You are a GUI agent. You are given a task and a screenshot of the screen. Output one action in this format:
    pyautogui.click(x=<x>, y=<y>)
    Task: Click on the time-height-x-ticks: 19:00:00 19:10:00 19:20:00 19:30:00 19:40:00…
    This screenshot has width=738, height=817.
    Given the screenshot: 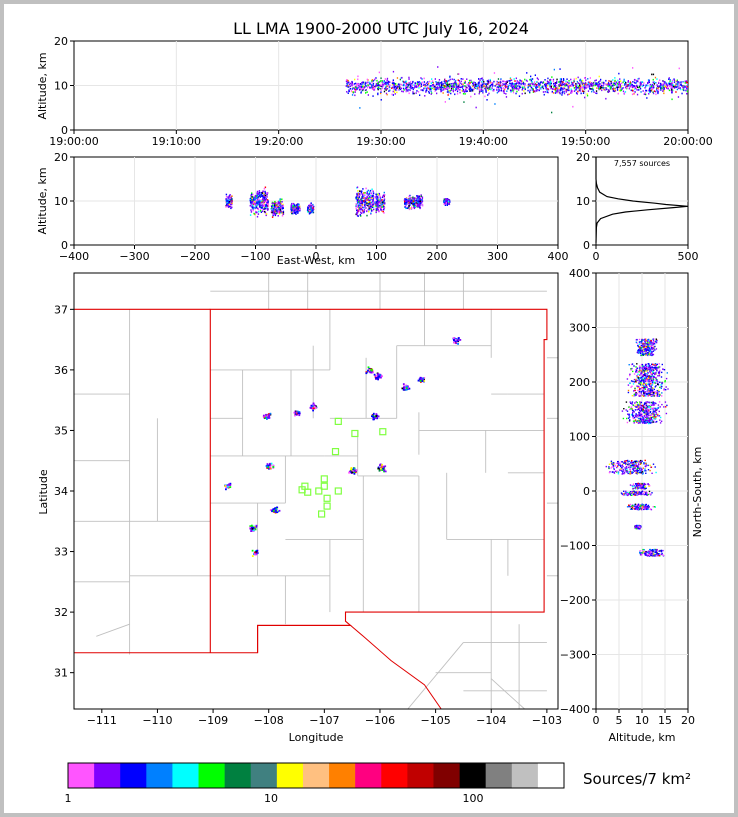 What is the action you would take?
    pyautogui.click(x=381, y=139)
    